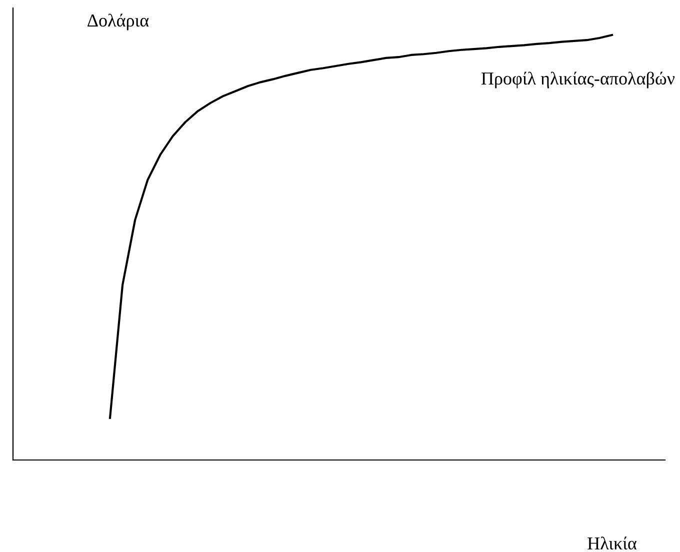  What do you see at coordinates (578, 80) in the screenshot?
I see `series-label: Προφίλ ηλικίας-απολαβών` at bounding box center [578, 80].